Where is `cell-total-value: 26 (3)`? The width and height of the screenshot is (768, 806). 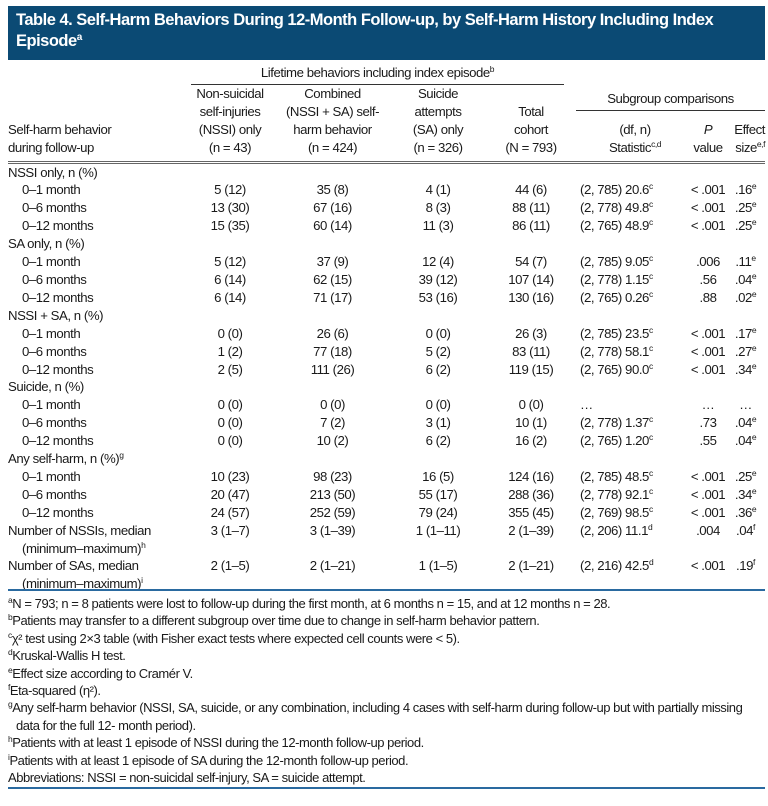 cell-total-value: 26 (3) is located at coordinates (531, 333).